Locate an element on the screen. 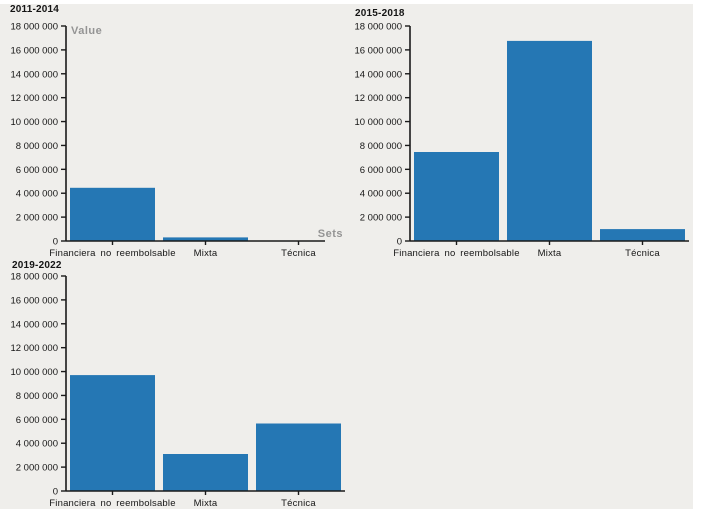 The height and width of the screenshot is (515, 703). chart-title: 2019-2022 is located at coordinates (37, 265).